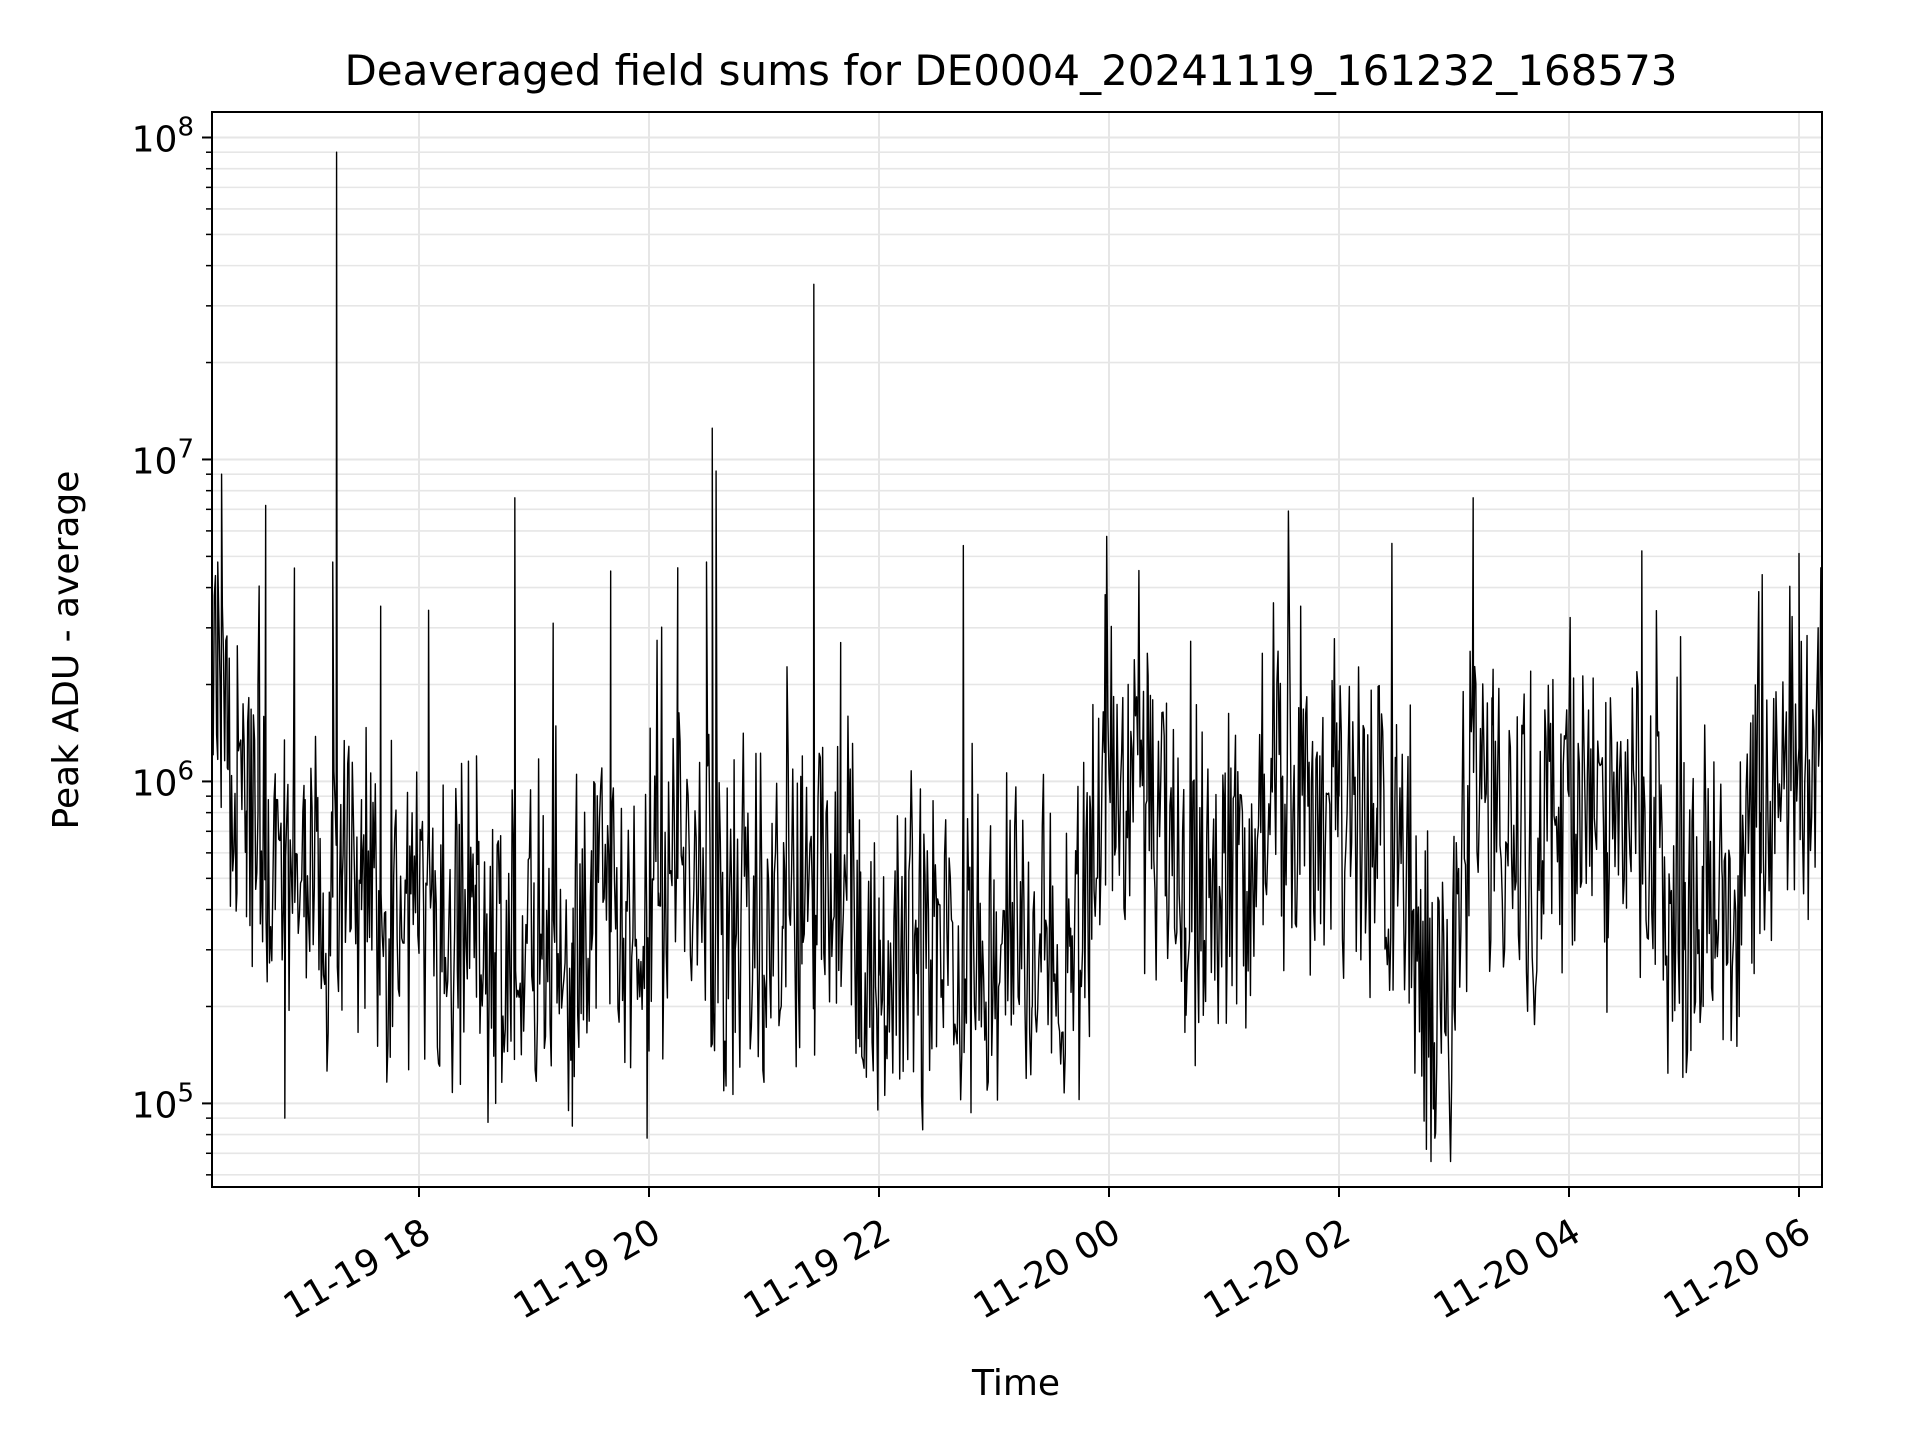 Image resolution: width=1920 pixels, height=1440 pixels. What do you see at coordinates (172, 644) in the screenshot?
I see `y-axis: 10⁵ 10⁶ 10⁷ 10⁸` at bounding box center [172, 644].